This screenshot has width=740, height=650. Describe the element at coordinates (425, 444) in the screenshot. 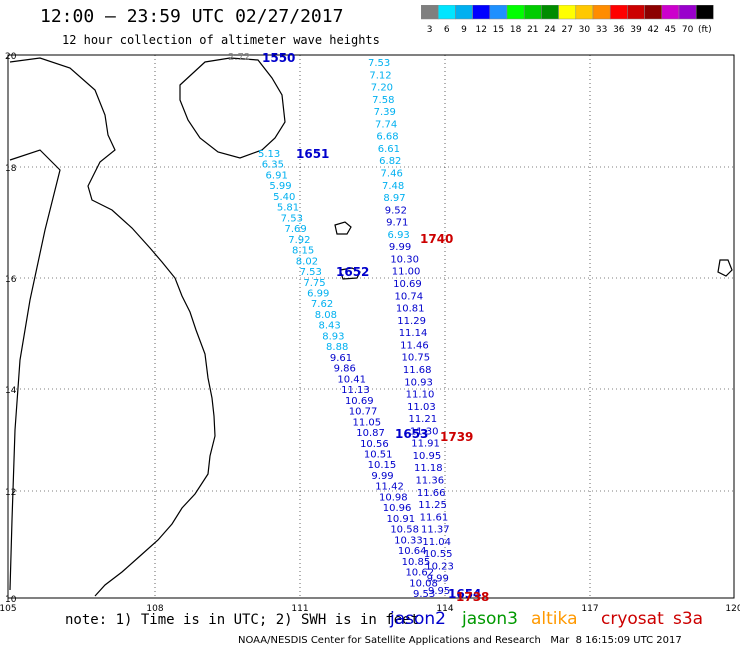

I see `wave-height-value: 11.91` at that location.